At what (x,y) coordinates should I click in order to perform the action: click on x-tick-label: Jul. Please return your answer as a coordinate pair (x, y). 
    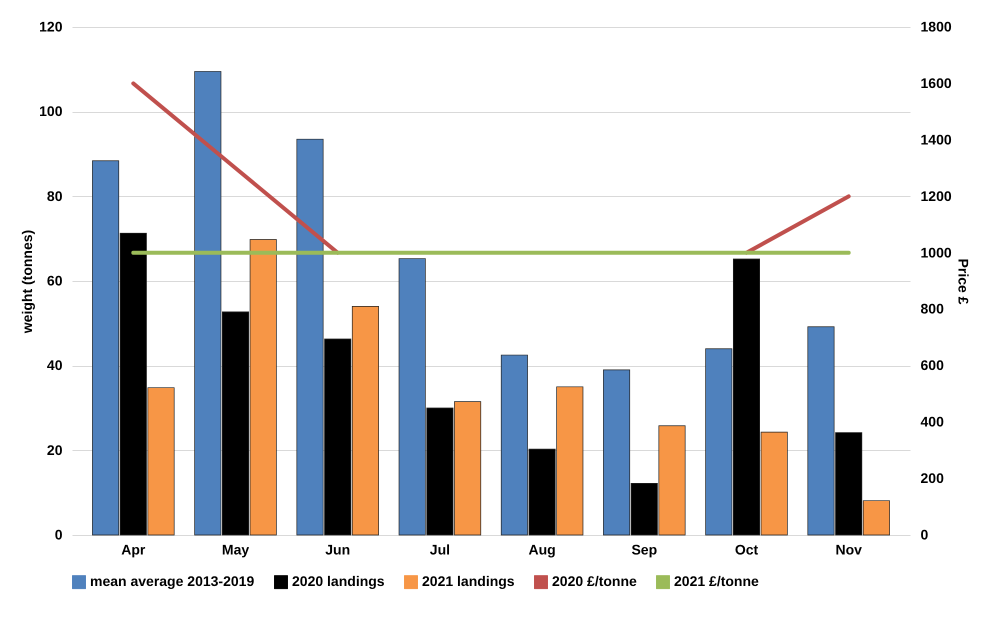
    Looking at the image, I should click on (440, 550).